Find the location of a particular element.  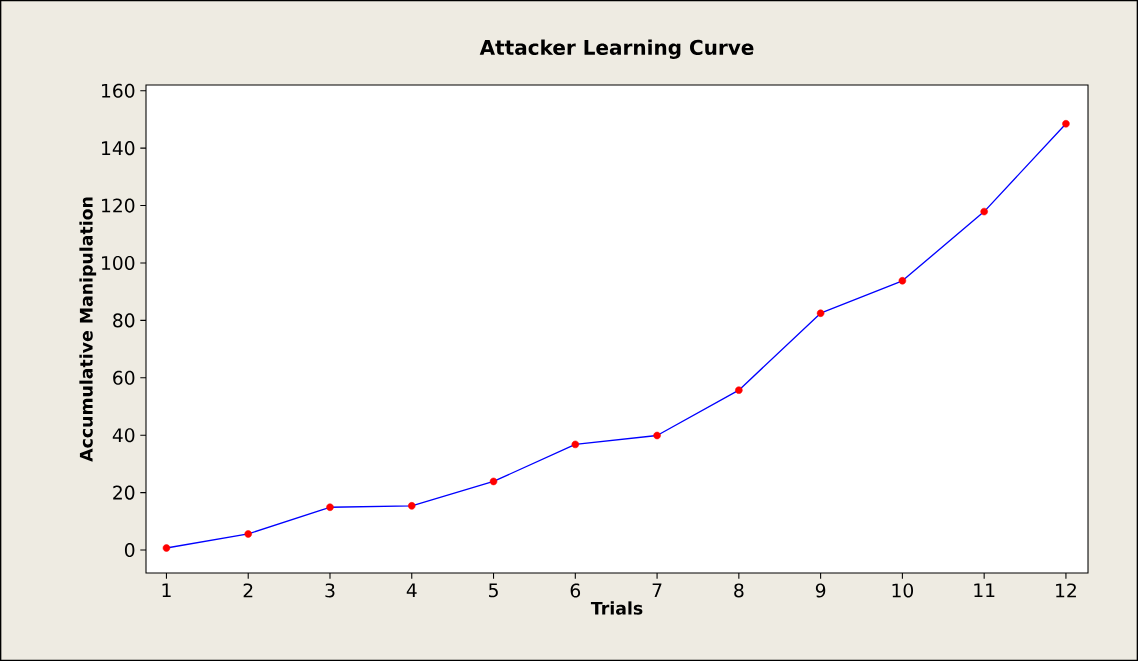

x-tick-label: 4 is located at coordinates (411, 590).